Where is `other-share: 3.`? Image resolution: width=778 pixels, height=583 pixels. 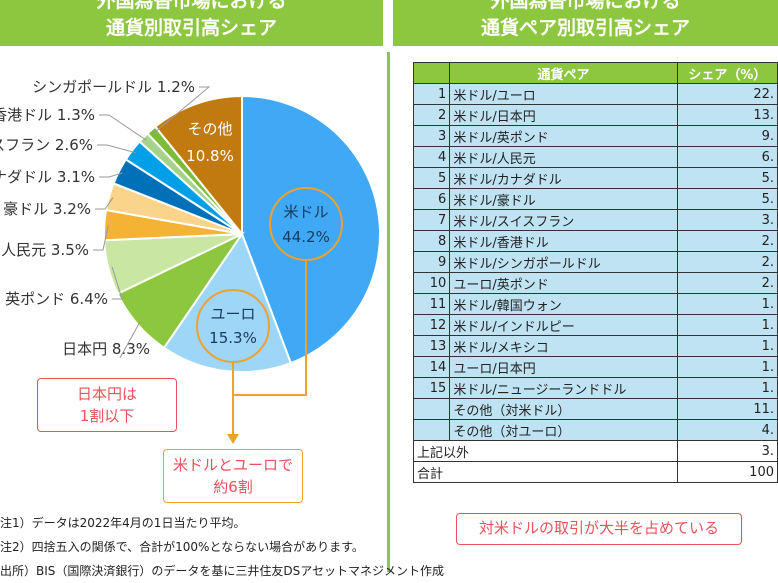 other-share: 3. is located at coordinates (727, 451).